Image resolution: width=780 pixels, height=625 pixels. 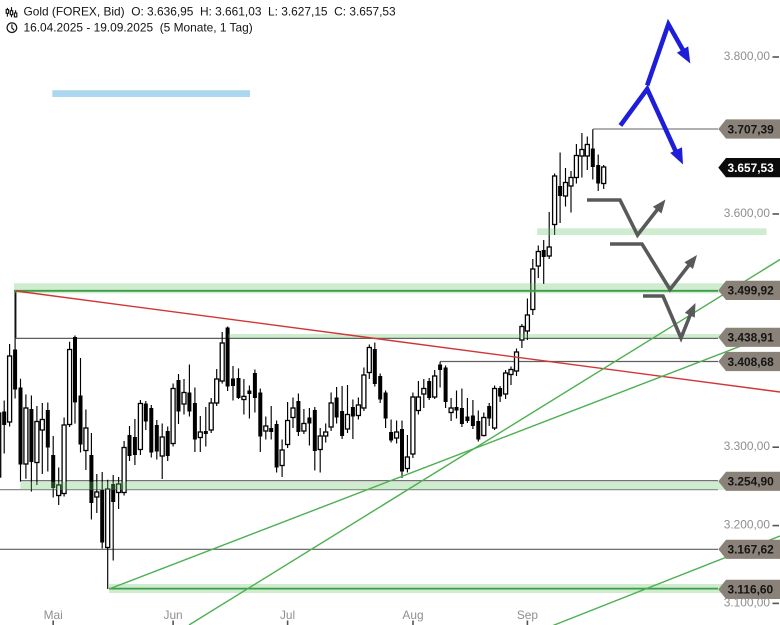 What do you see at coordinates (751, 482) in the screenshot?
I see `svg-text: 3.254,90` at bounding box center [751, 482].